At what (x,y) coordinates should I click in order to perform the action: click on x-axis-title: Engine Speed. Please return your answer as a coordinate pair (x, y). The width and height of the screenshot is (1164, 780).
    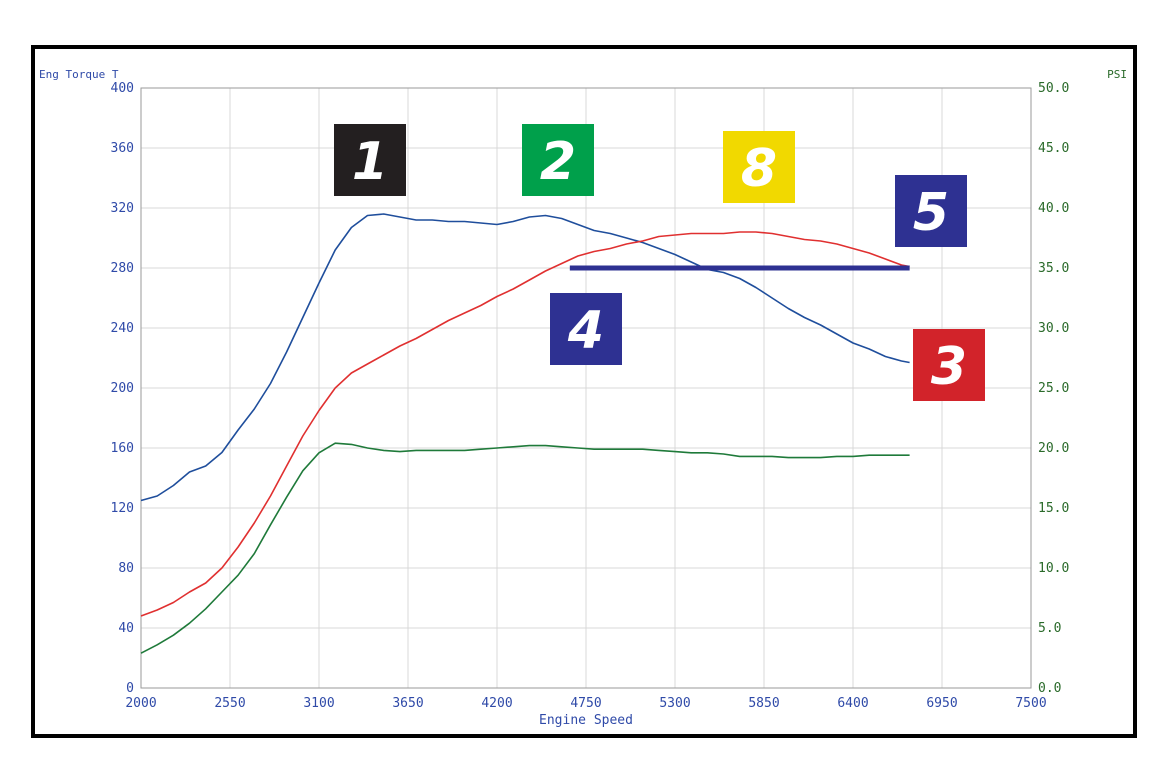
    Looking at the image, I should click on (586, 720).